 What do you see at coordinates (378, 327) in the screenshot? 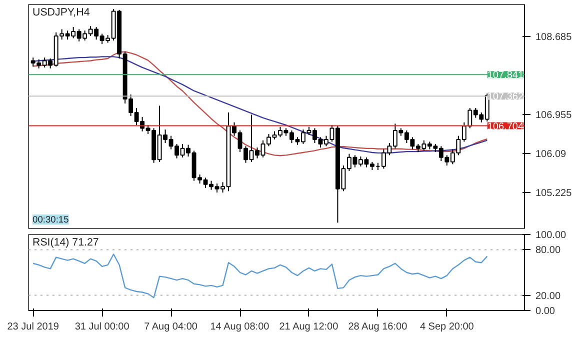
I see `x-tick-label: 28 Aug 16:00` at bounding box center [378, 327].